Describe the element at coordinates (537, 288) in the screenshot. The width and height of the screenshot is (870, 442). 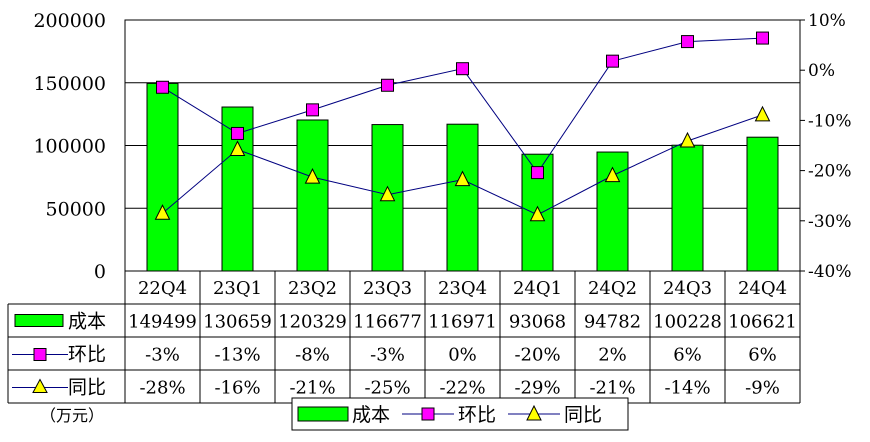
I see `x-tick-label: 24Q1` at that location.